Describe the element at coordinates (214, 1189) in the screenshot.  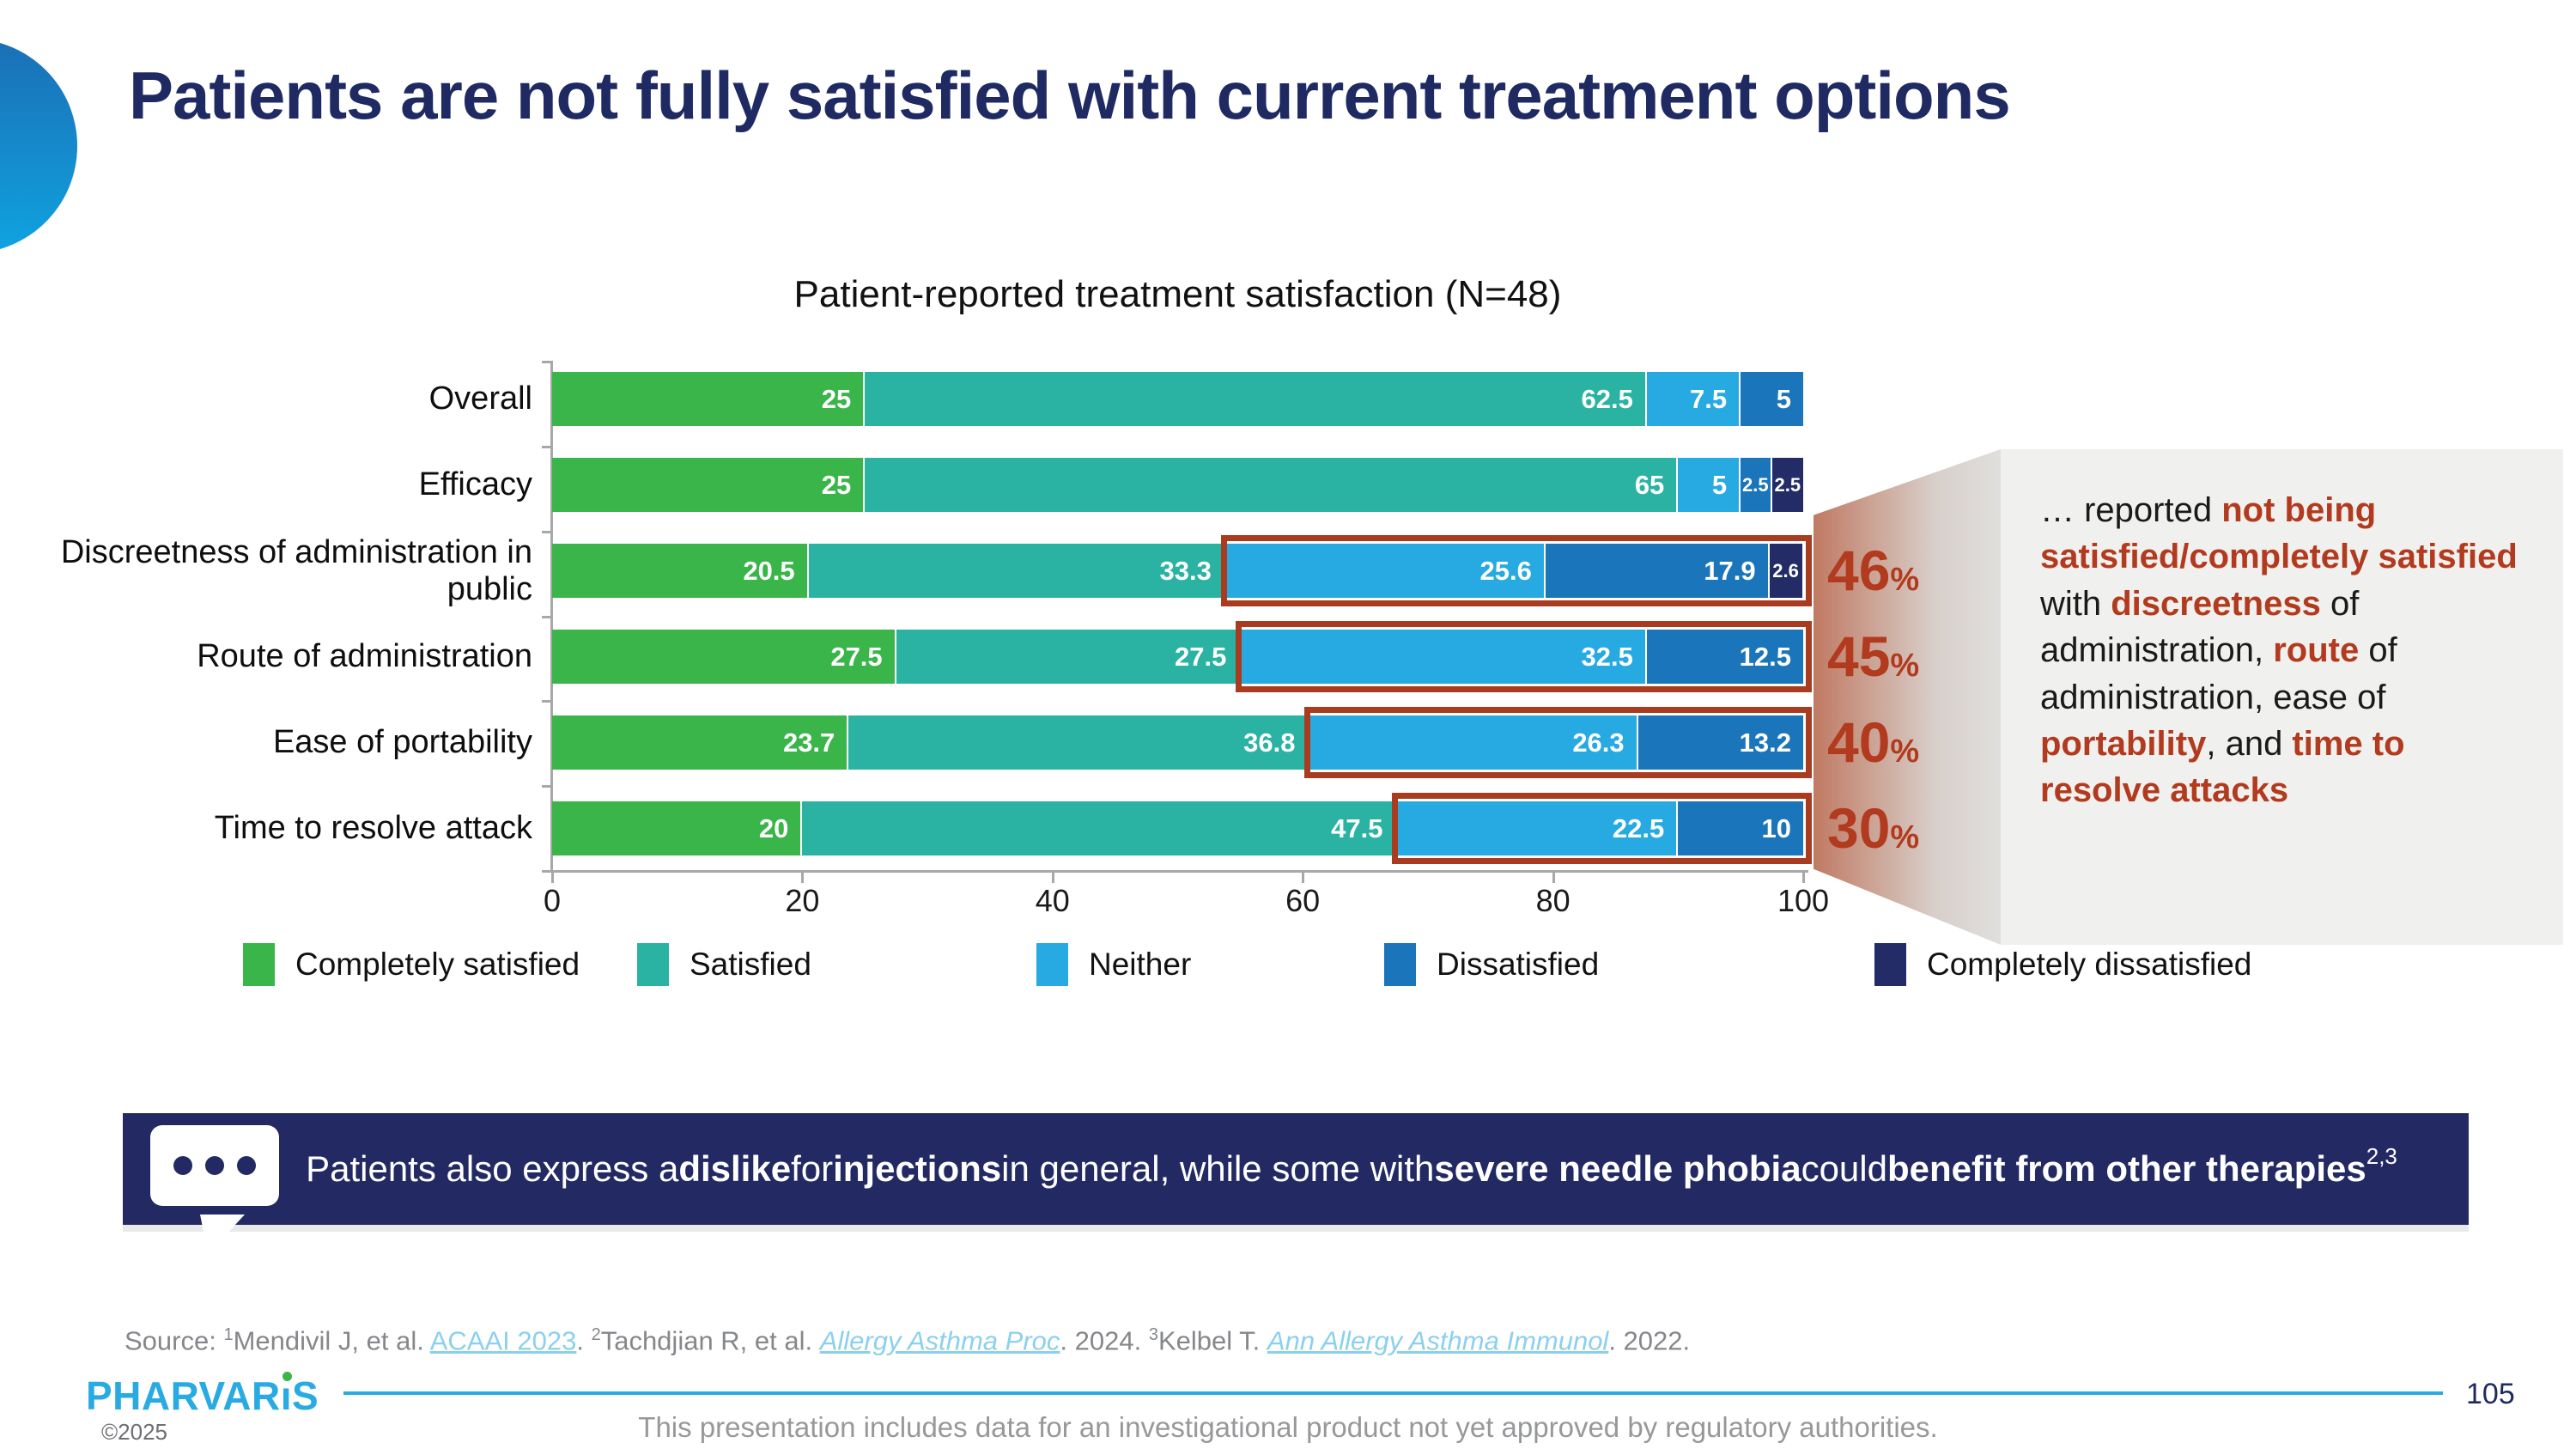
I see `speech-bubble-icon` at that location.